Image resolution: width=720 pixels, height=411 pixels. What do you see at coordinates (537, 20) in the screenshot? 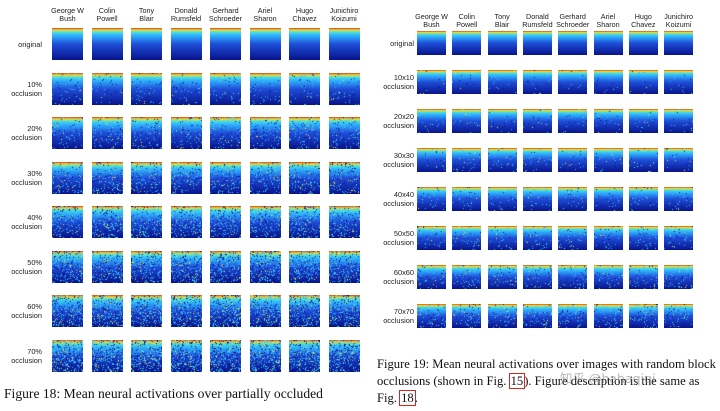
I see `fig19-column-header: Donald Rumsfeld` at bounding box center [537, 20].